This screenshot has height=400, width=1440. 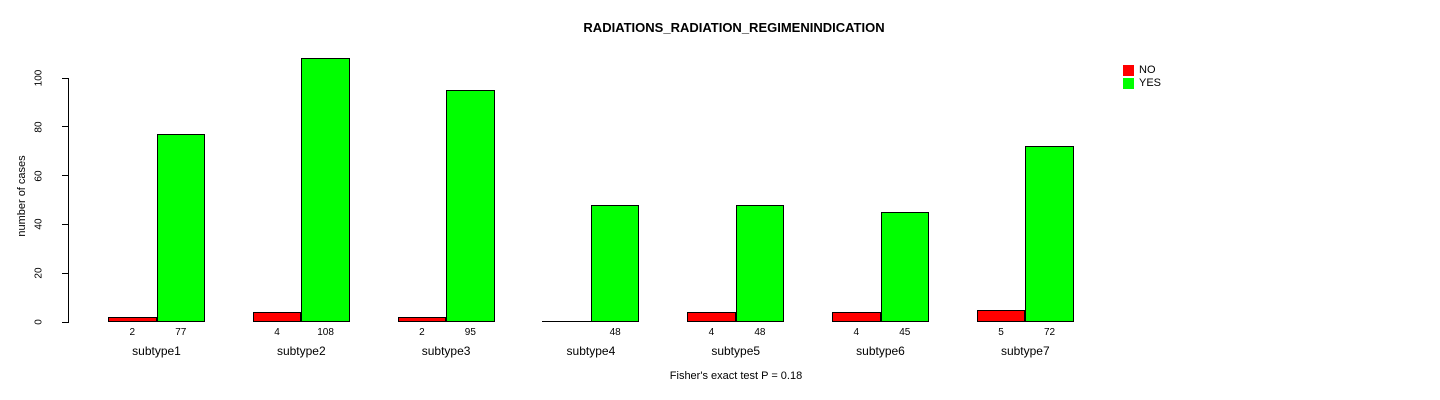 What do you see at coordinates (1049, 332) in the screenshot?
I see `bar-value-label: 72` at bounding box center [1049, 332].